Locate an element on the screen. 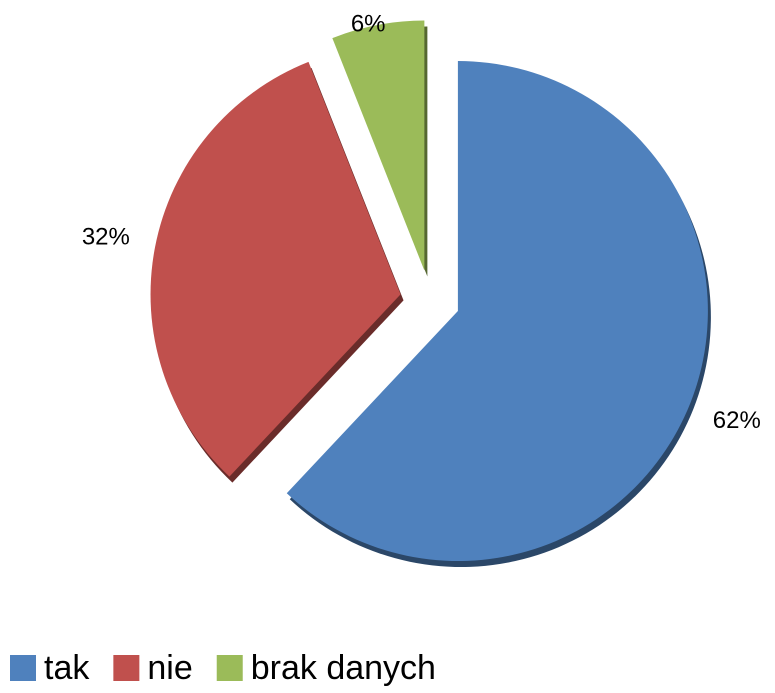 Image resolution: width=775 pixels, height=693 pixels. legend-label: brak danych is located at coordinates (343, 668).